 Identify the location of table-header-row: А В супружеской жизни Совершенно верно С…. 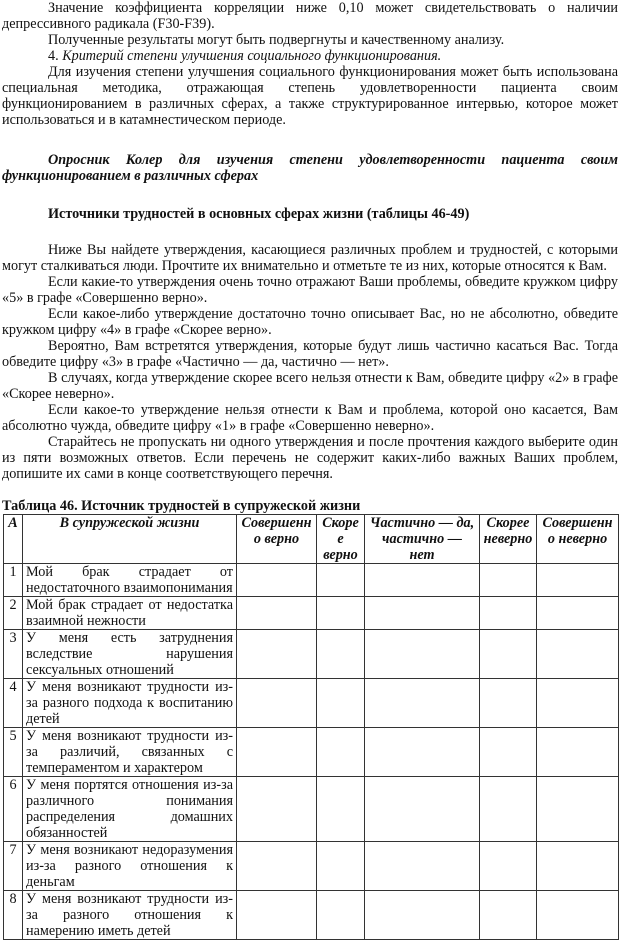
(311, 539).